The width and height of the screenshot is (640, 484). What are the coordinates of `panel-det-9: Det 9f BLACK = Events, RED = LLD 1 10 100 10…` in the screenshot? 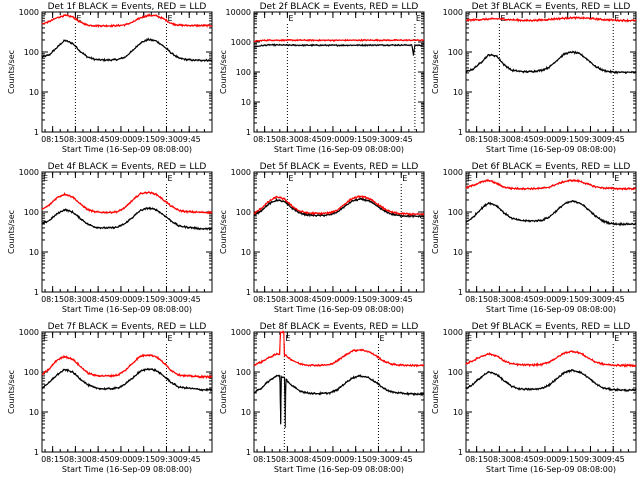 It's located at (534, 398).